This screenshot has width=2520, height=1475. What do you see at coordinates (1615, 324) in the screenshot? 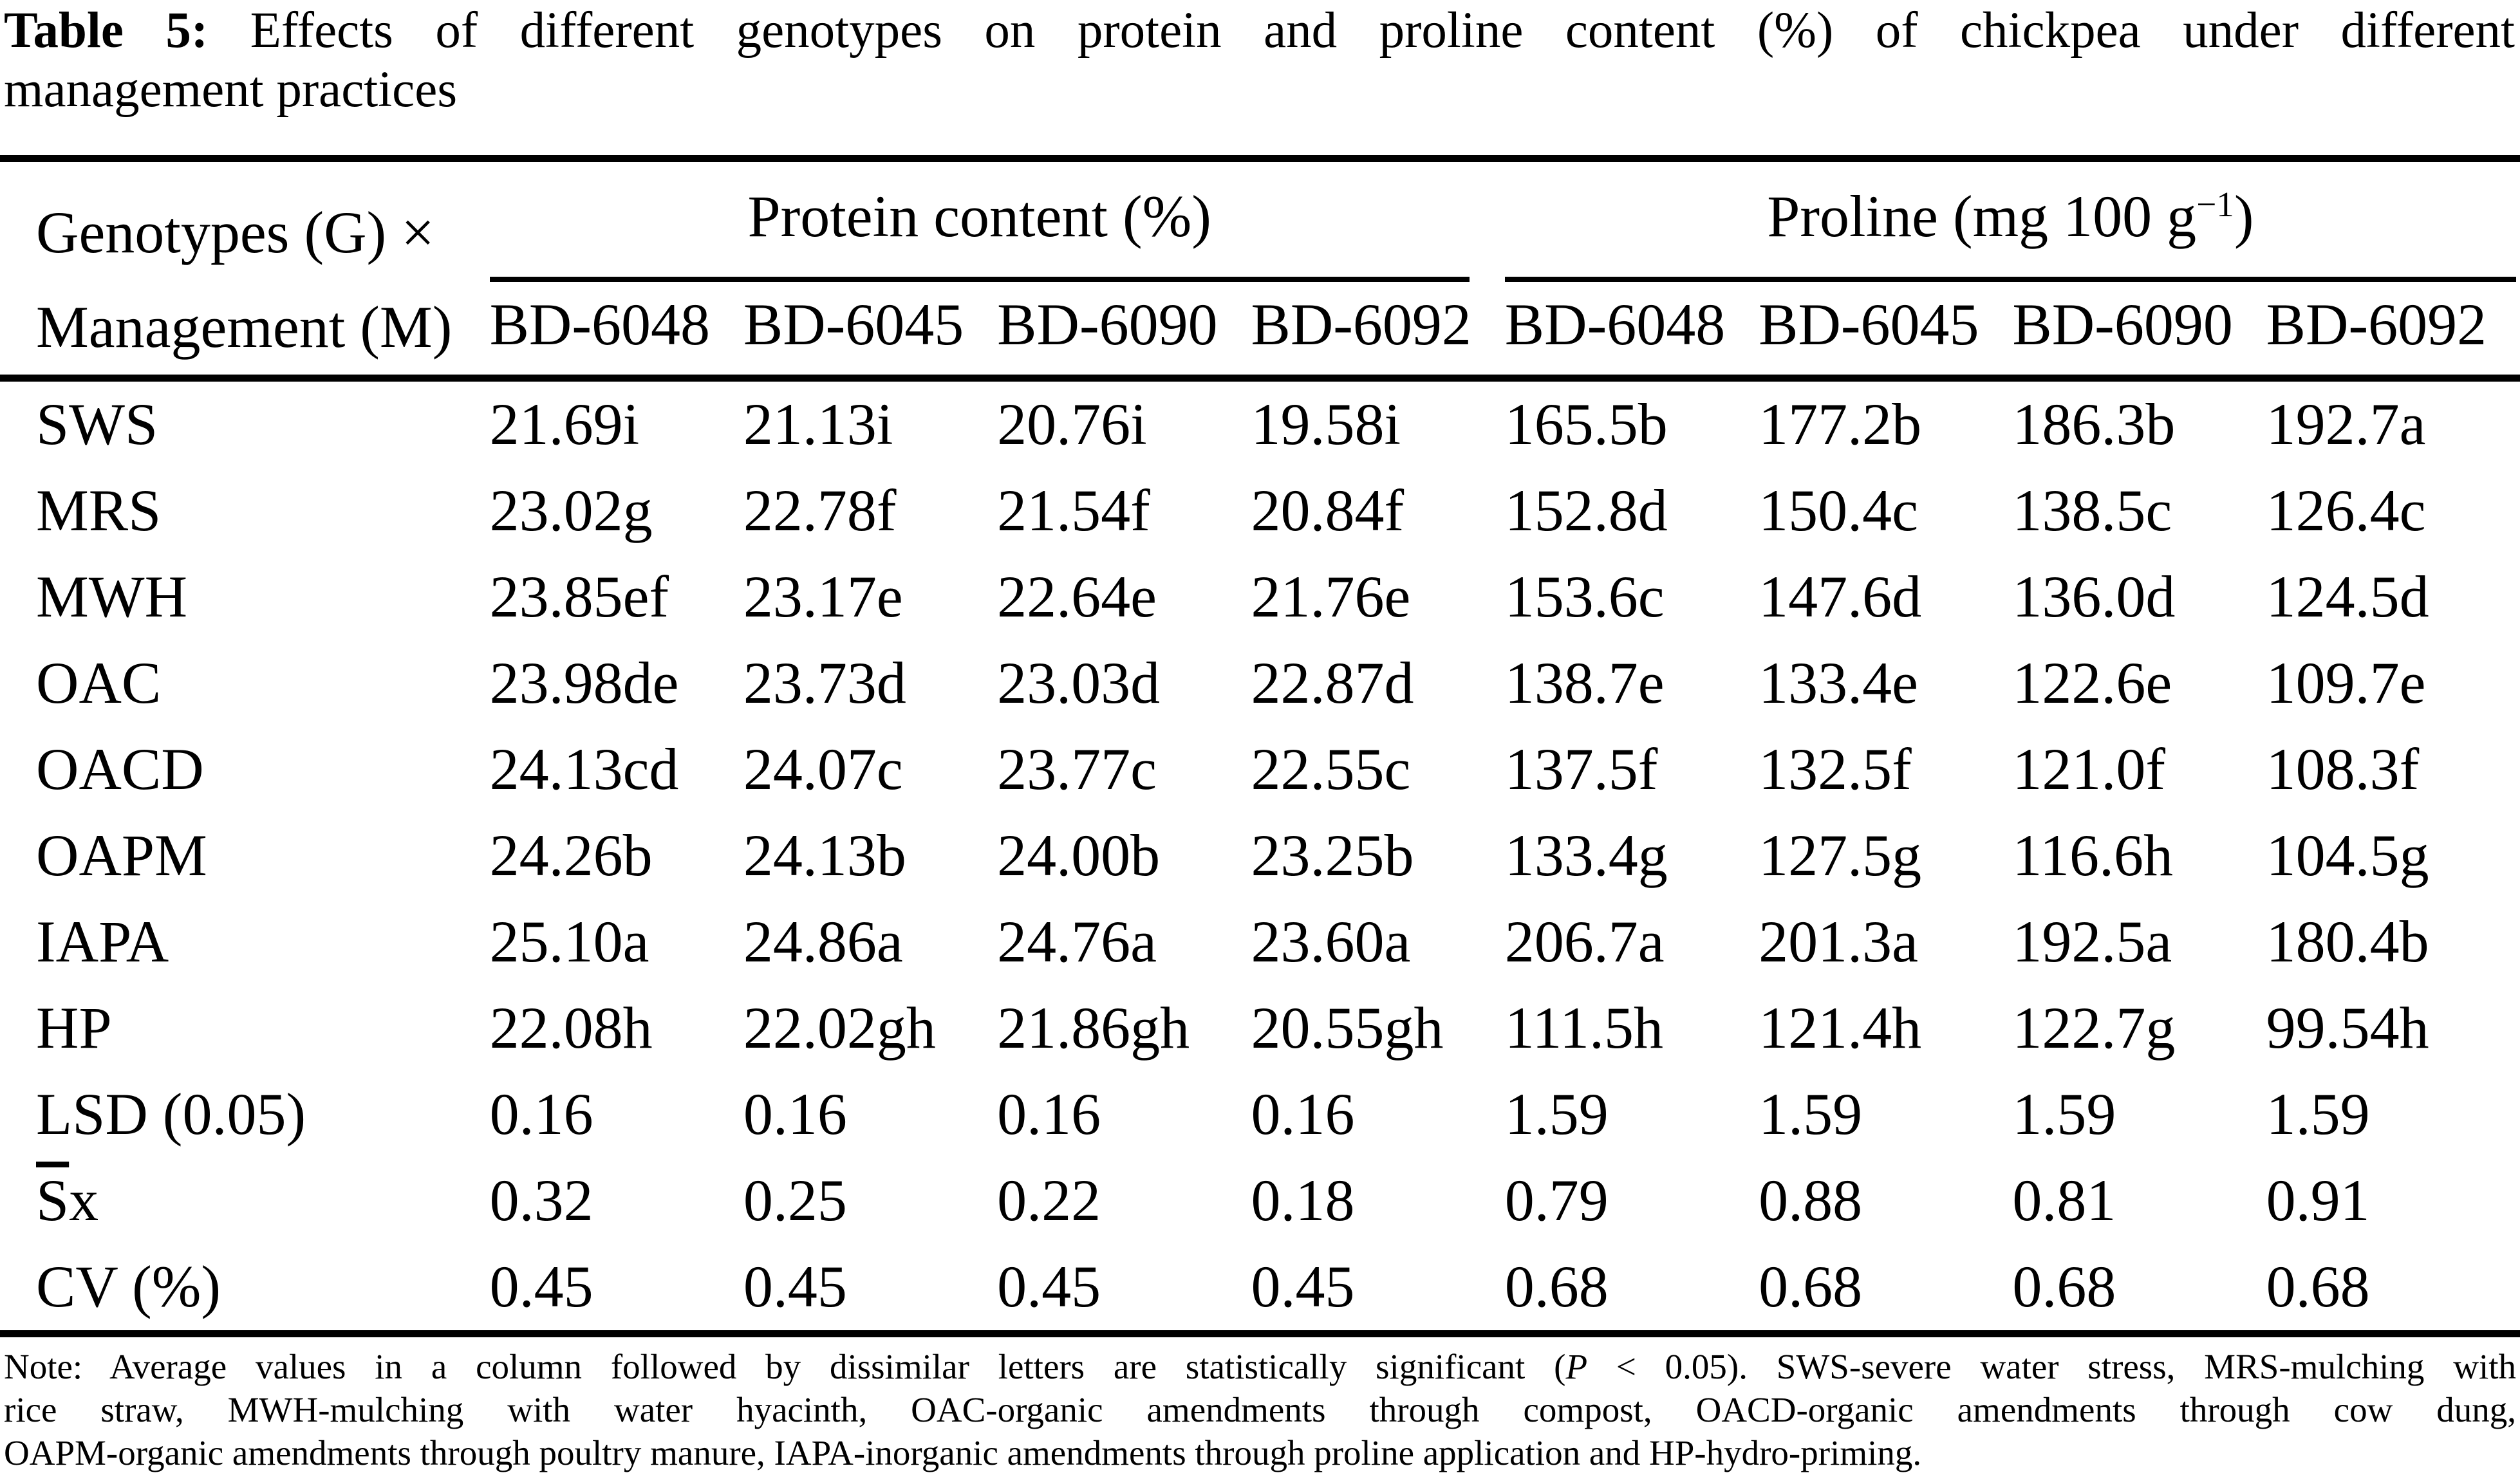
I see `proline-column-header: BD-6048` at bounding box center [1615, 324].